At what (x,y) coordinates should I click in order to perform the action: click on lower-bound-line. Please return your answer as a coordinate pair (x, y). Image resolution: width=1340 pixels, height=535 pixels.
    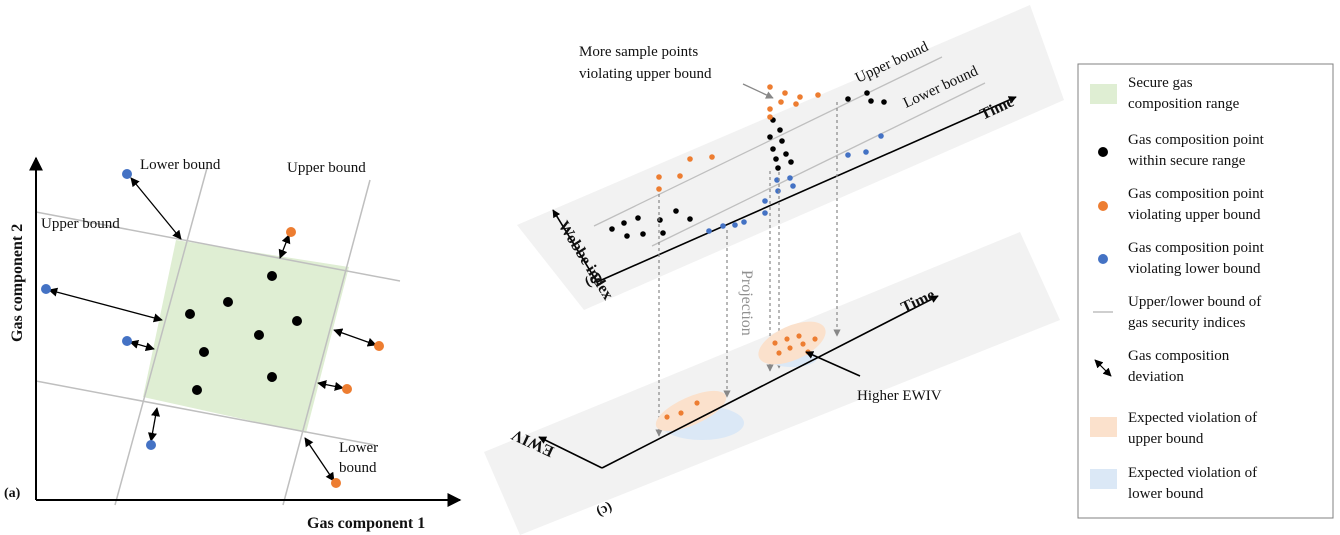
    Looking at the image, I should click on (818, 164).